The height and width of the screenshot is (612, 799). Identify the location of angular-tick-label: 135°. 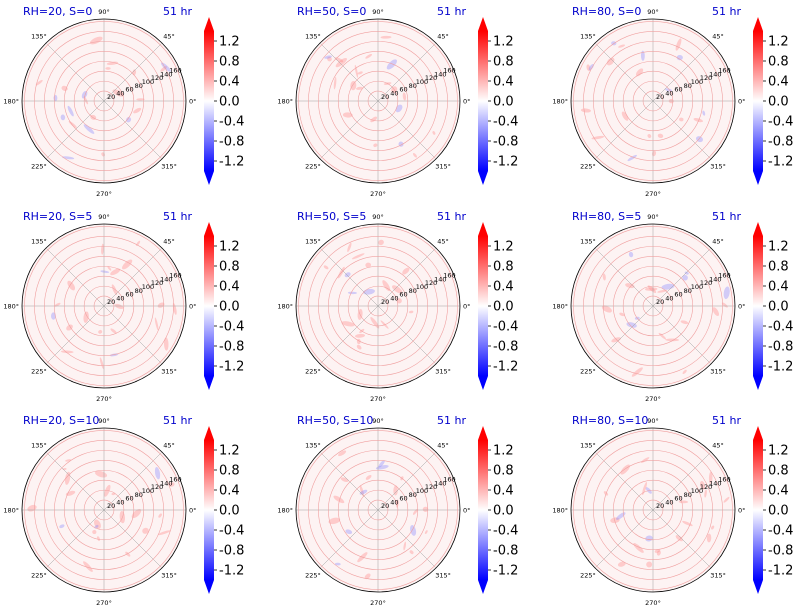
(588, 36).